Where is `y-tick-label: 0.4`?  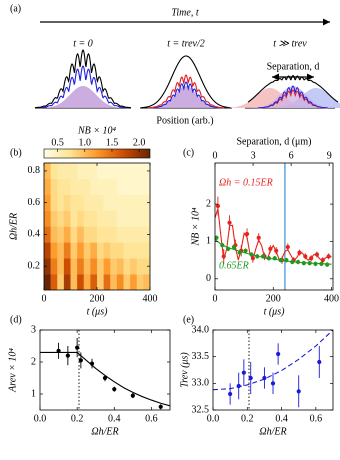 y-tick-label: 0.4 is located at coordinates (34, 234).